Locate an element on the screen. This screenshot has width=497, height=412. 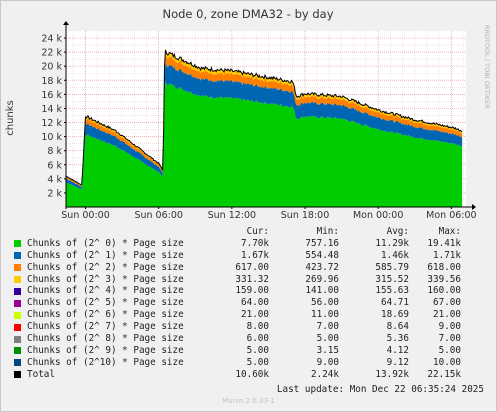
legend-header: Cur: Min: Avg: Max: is located at coordinates (252, 232).